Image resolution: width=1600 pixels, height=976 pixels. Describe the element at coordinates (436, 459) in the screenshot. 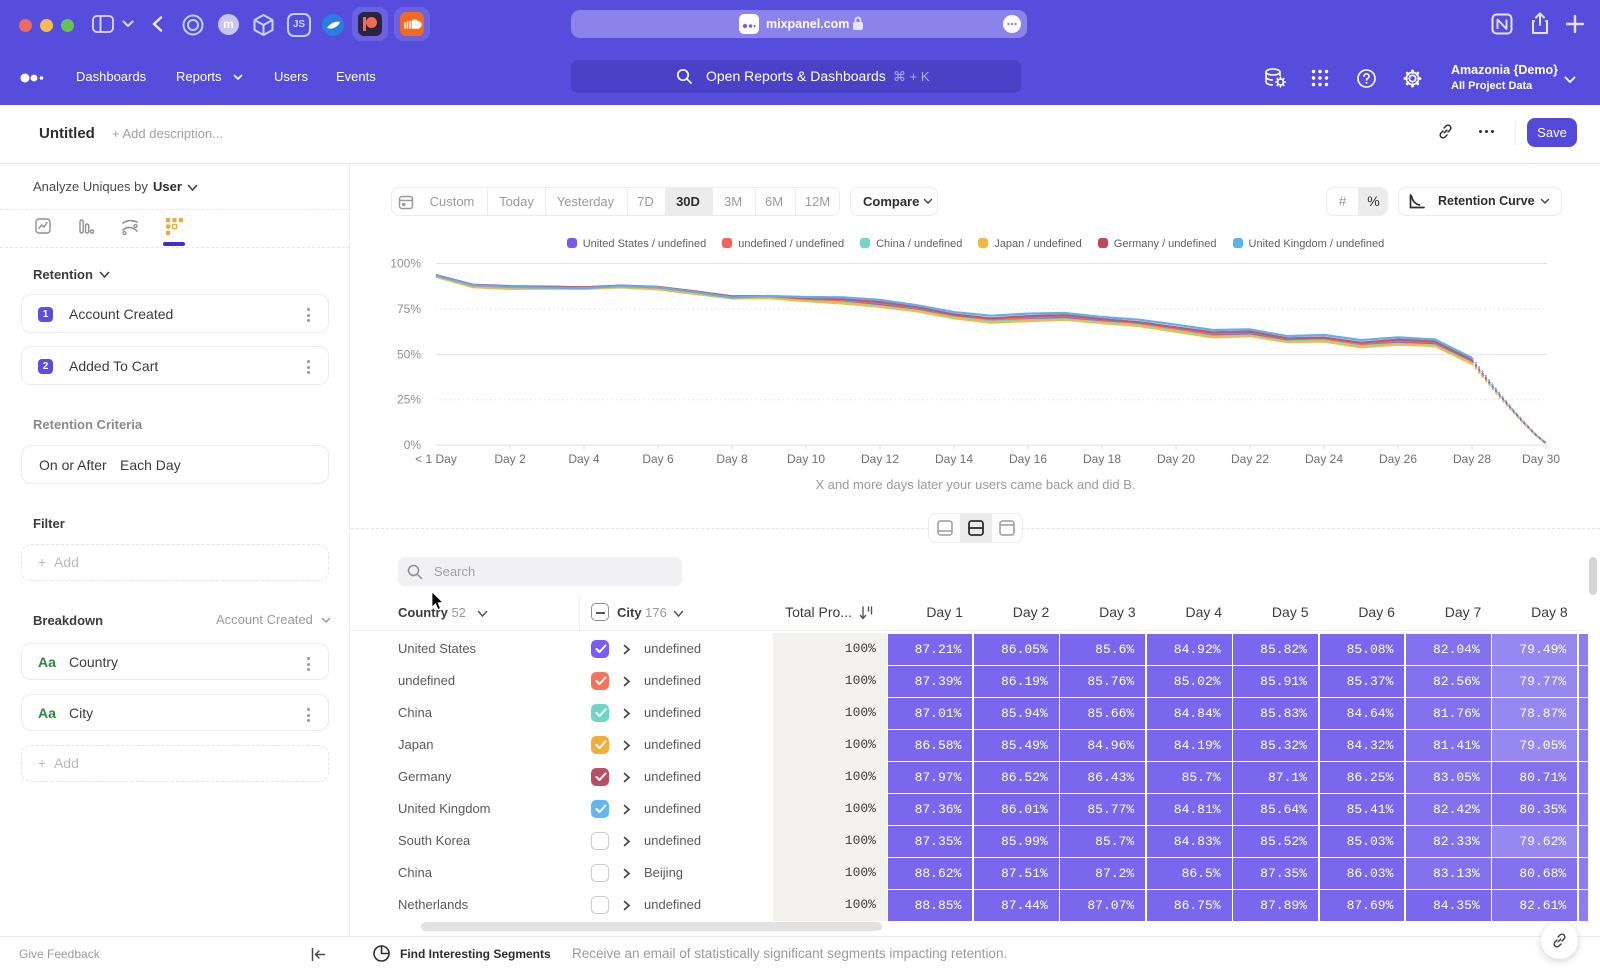

I see `svg-text: < 1 Day` at that location.